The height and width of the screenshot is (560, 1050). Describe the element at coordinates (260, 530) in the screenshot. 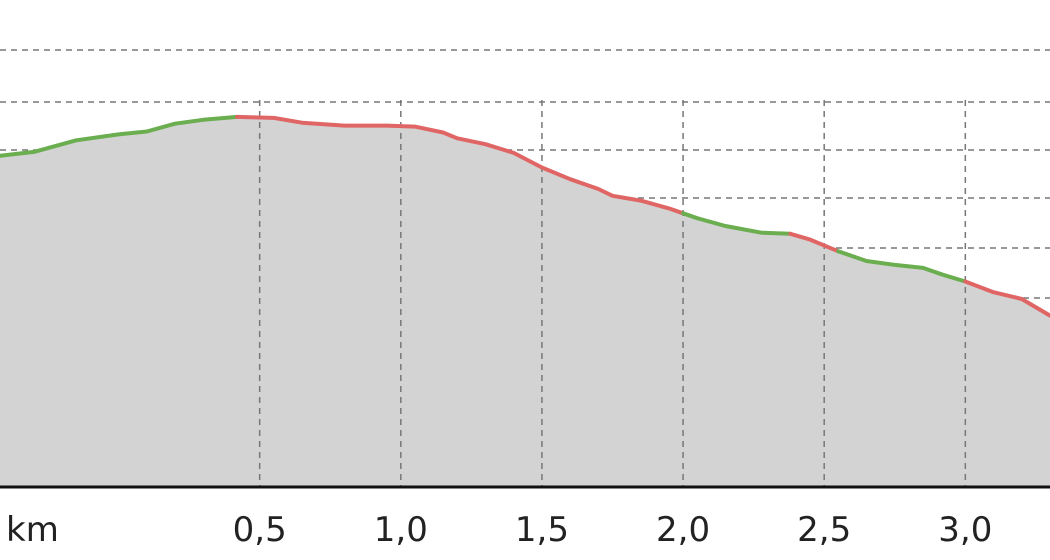

I see `x-tick-label: 0,5` at that location.